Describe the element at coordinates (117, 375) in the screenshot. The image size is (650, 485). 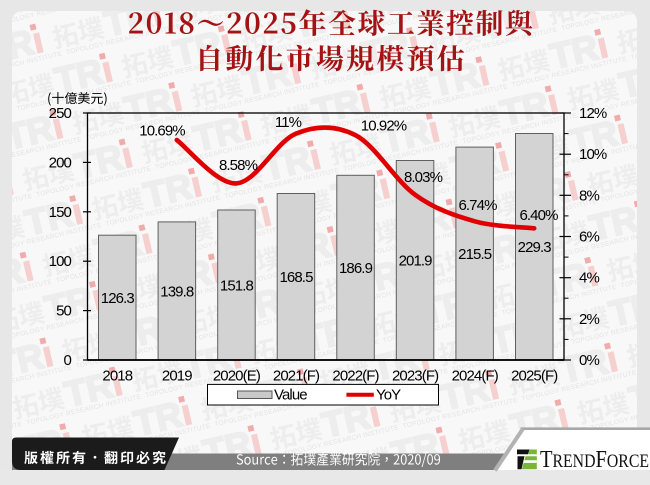
I see `svg-text: 2018` at that location.